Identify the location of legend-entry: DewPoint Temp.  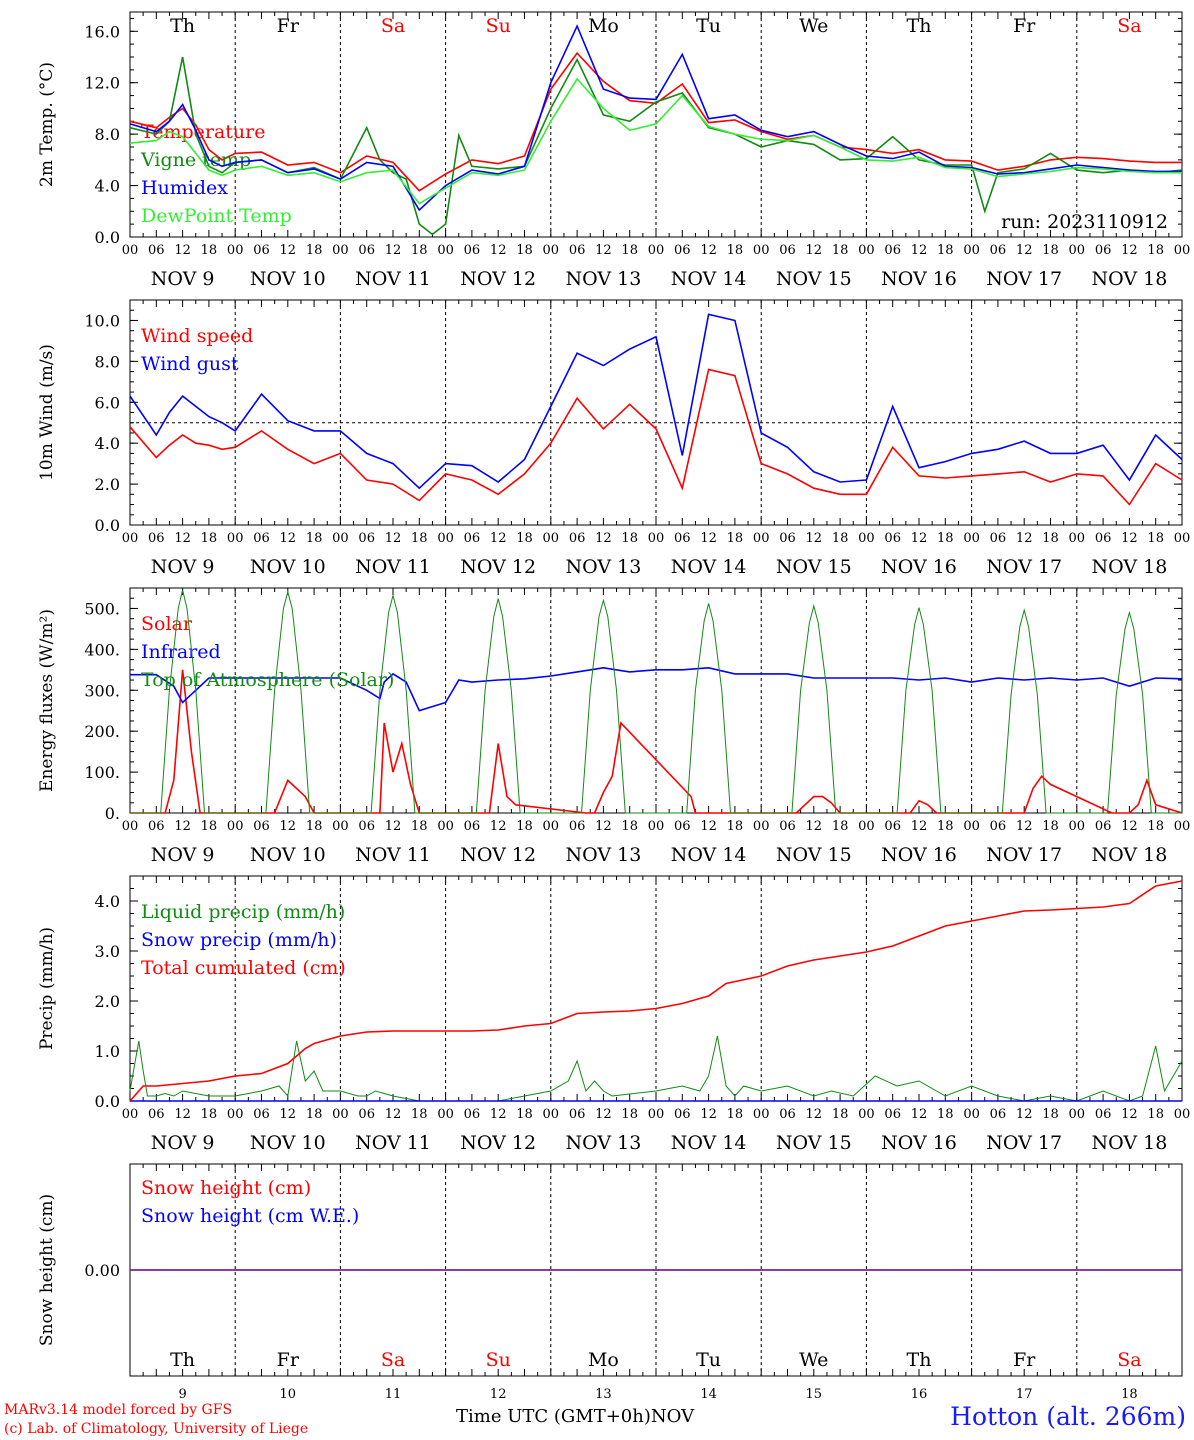
(216, 216).